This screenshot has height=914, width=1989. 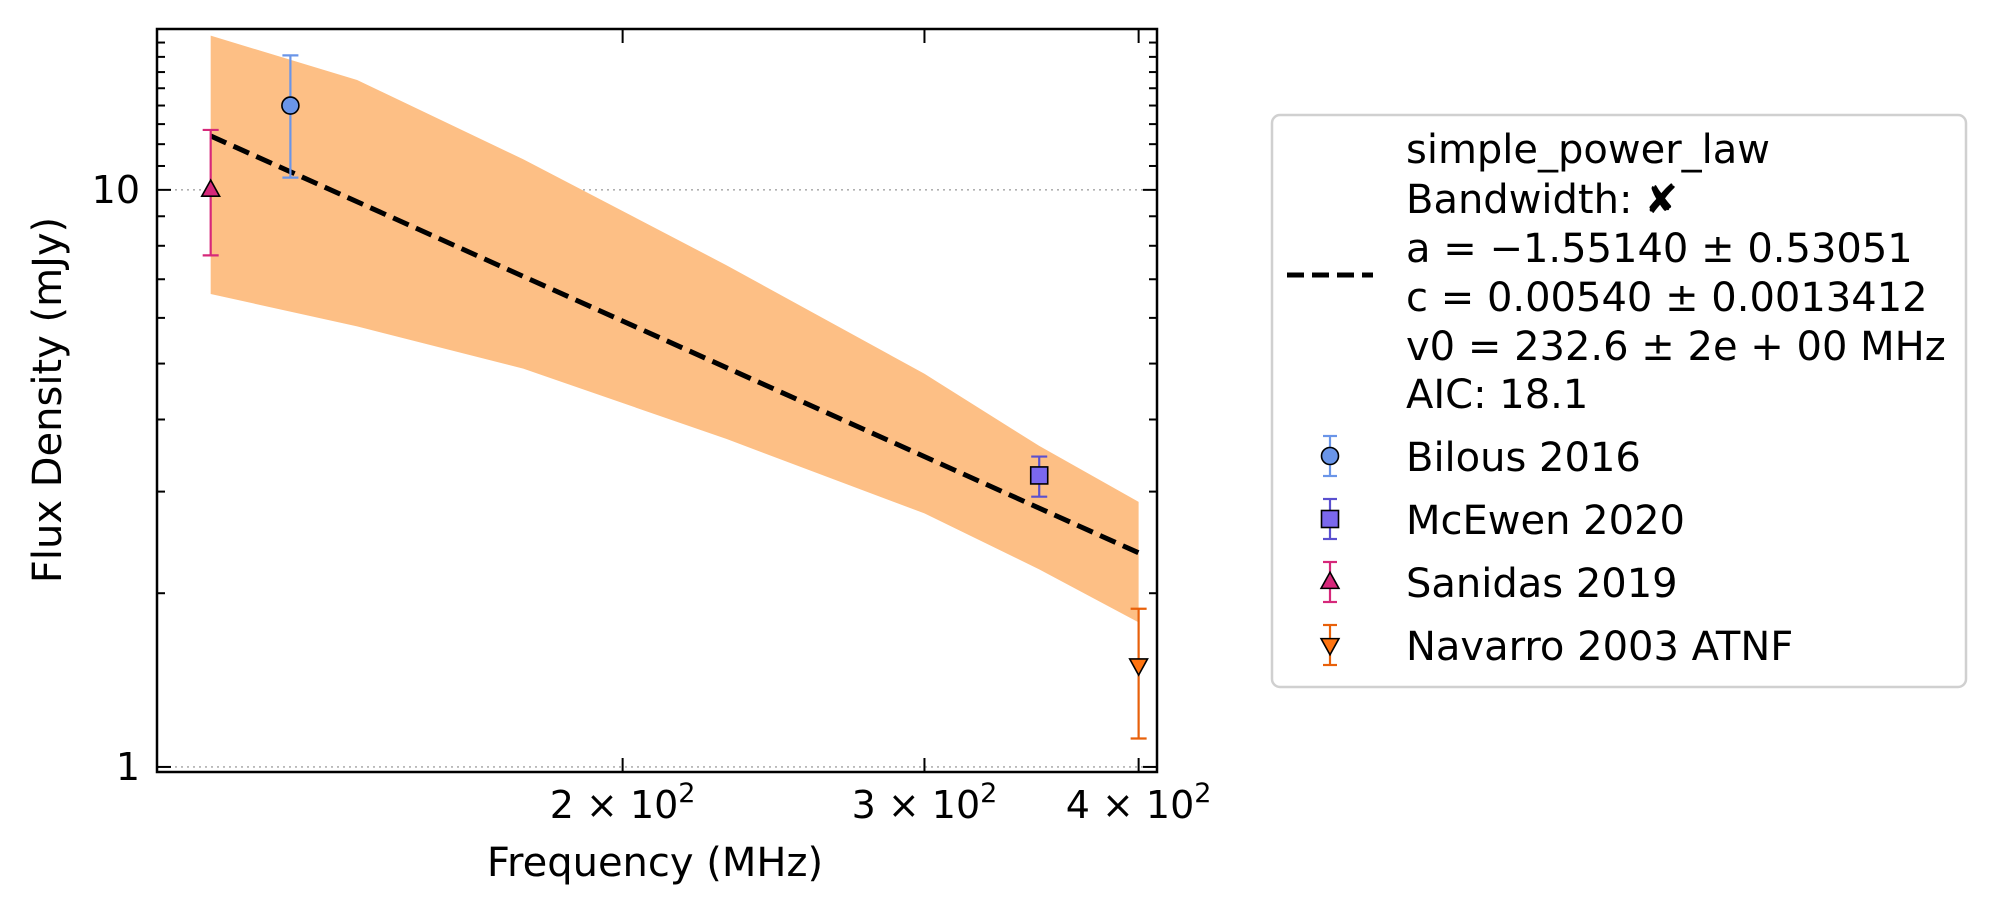 I want to click on legend-param-a: a = −1.55140 ± 0.53051, so click(x=1659, y=249).